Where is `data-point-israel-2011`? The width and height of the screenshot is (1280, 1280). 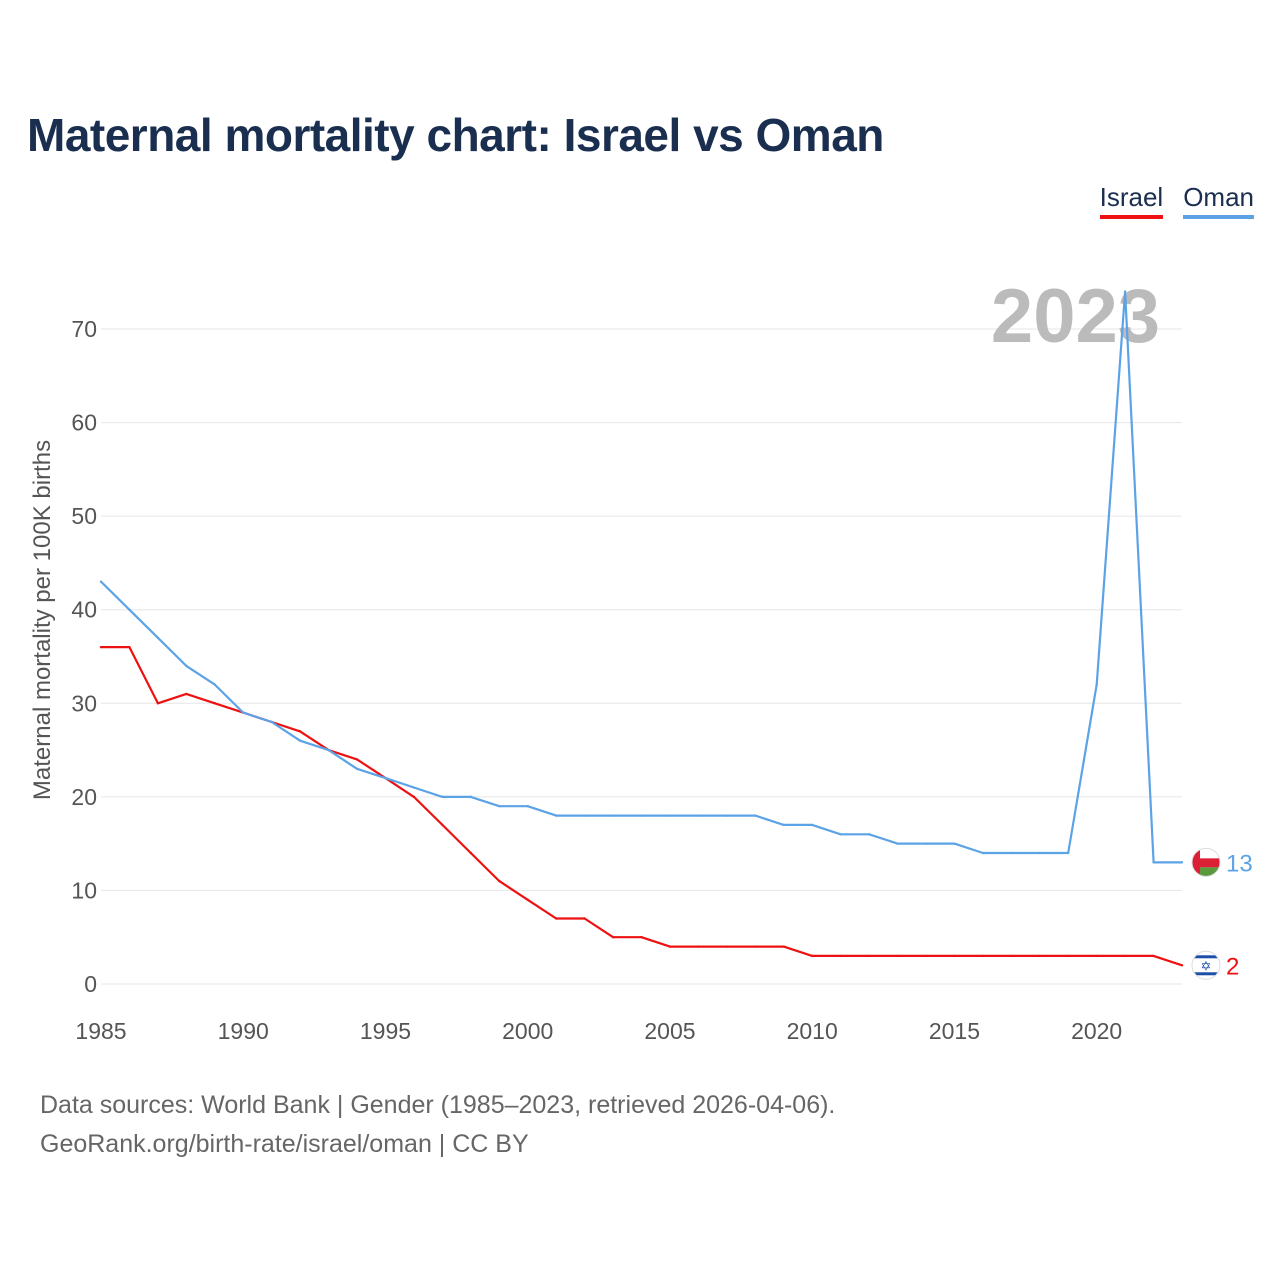
data-point-israel-2011 is located at coordinates (840, 956).